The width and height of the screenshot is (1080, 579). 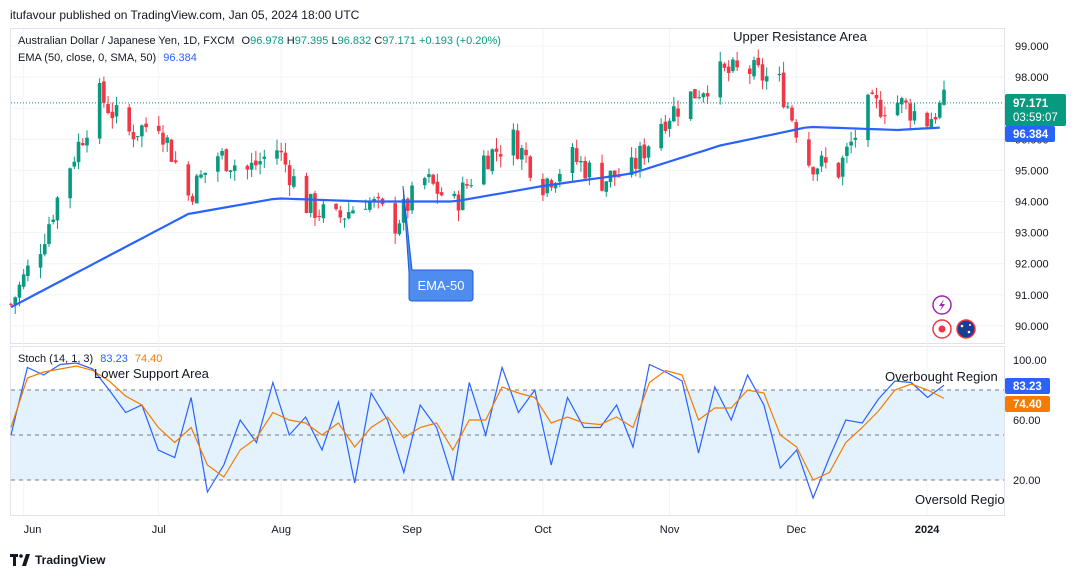 I want to click on time-axis: Jun Jul Aug Sep Oct Nov Dec 2024, so click(x=482, y=530).